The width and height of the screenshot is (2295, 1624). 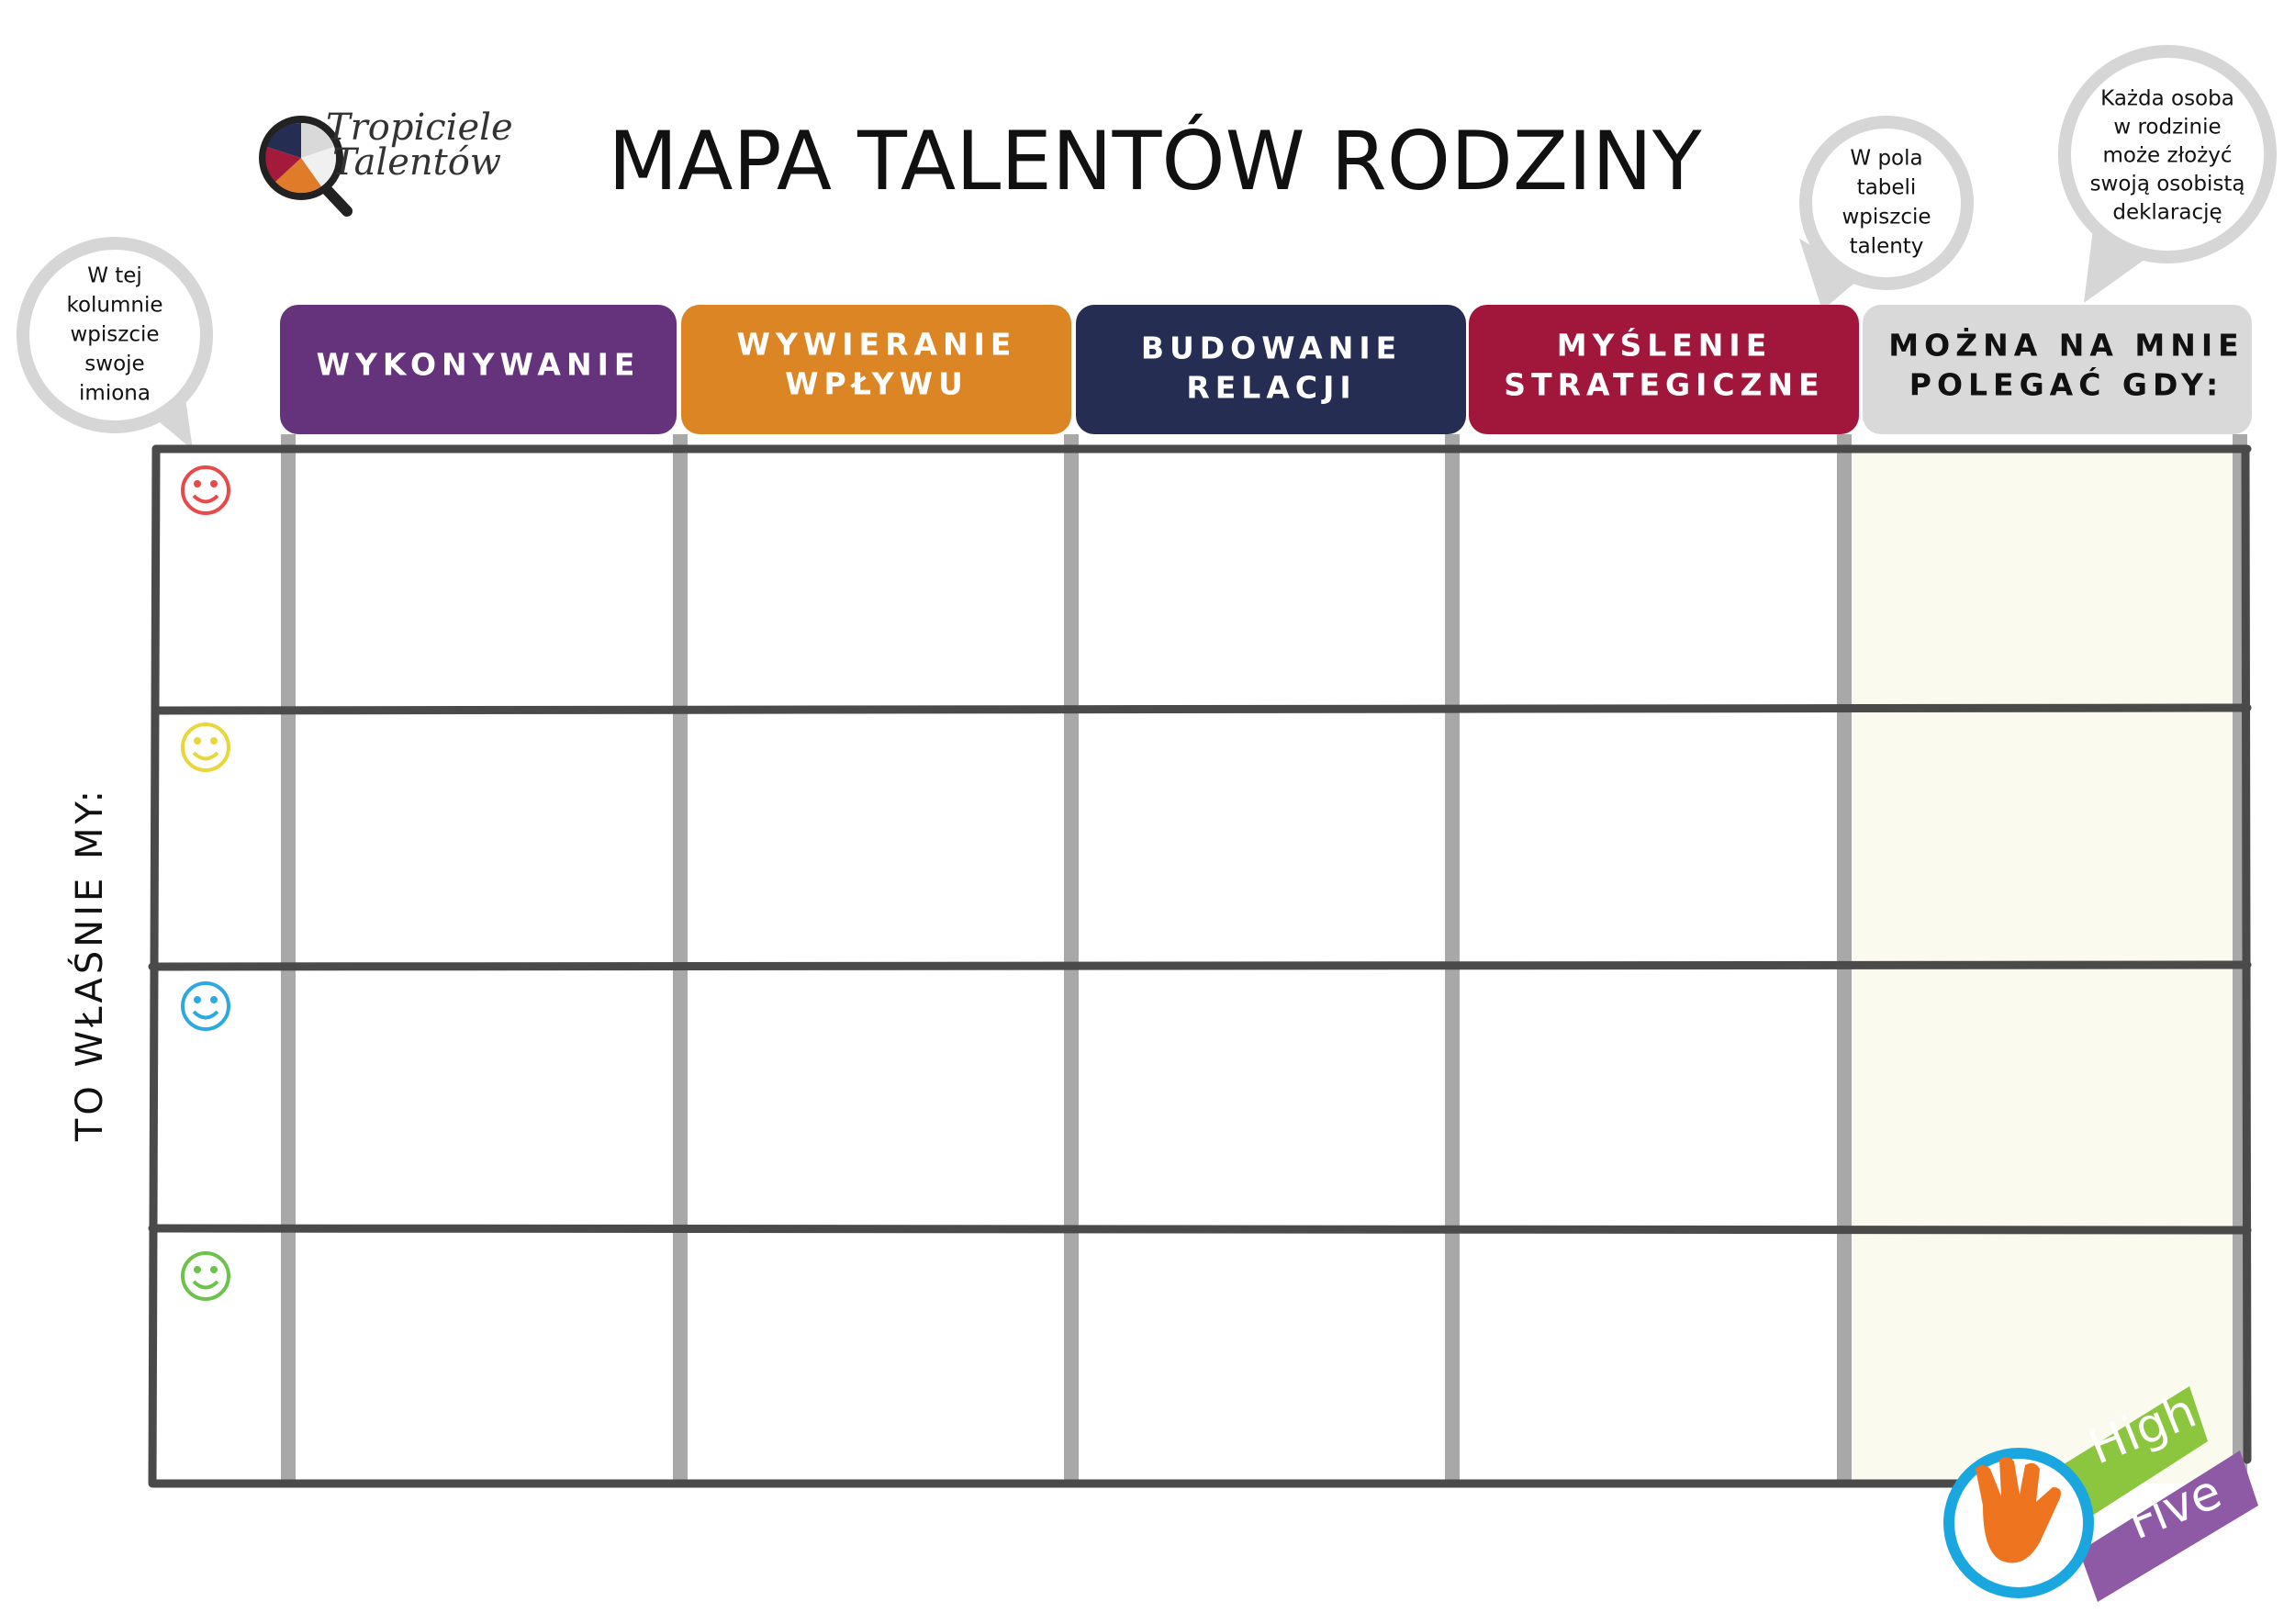 What do you see at coordinates (876, 384) in the screenshot?
I see `column-title: WPŁYWU` at bounding box center [876, 384].